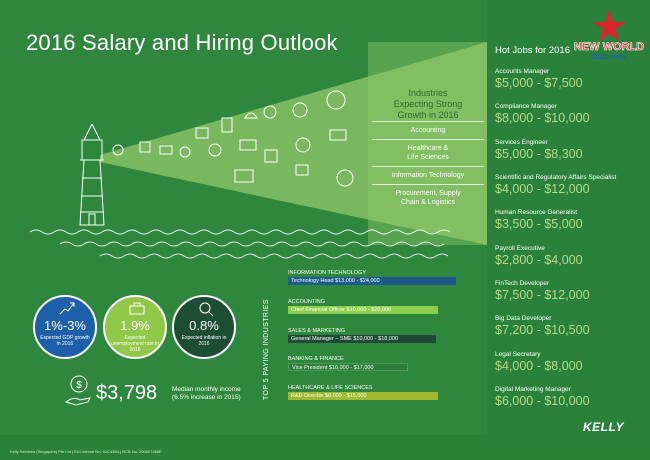  Describe the element at coordinates (65, 325) in the screenshot. I see `stat-value: 1%-3%` at that location.